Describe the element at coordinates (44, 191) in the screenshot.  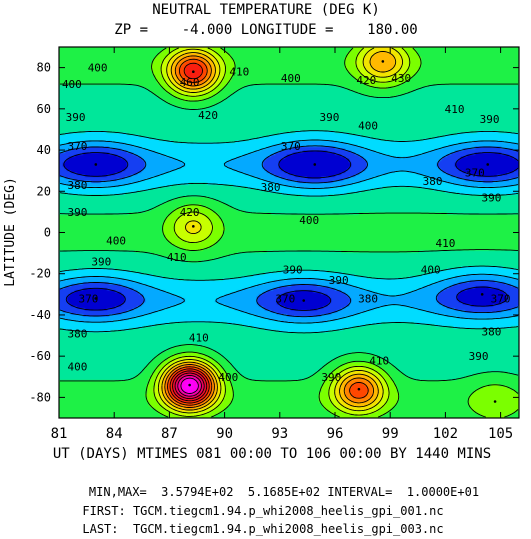
I see `y-tick-label: 20` at that location.